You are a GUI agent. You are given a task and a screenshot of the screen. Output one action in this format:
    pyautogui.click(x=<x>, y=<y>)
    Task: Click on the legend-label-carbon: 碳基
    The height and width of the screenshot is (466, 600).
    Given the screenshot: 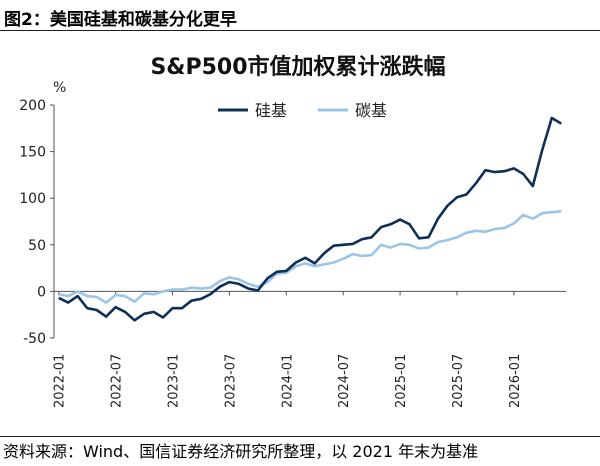 What is the action you would take?
    pyautogui.click(x=371, y=110)
    